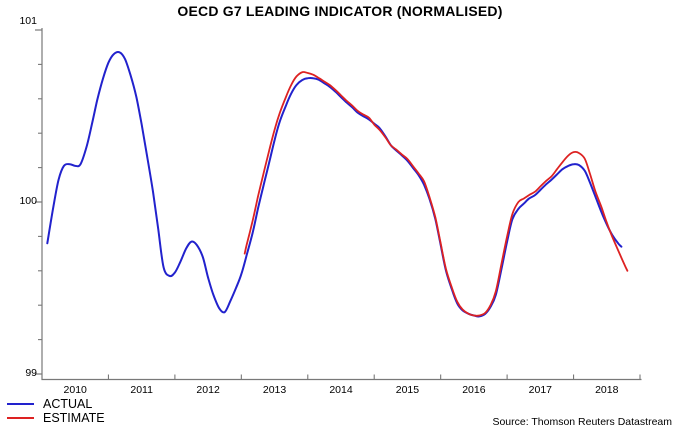 The width and height of the screenshot is (680, 432). I want to click on x-axis-label: 2018, so click(607, 390).